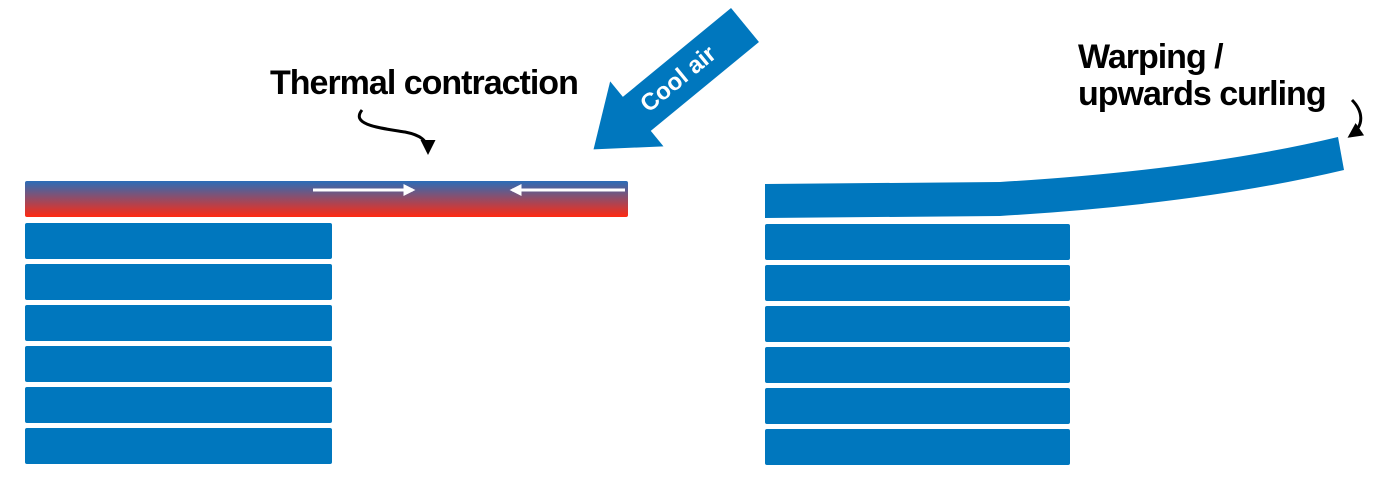  Describe the element at coordinates (326, 199) in the screenshot. I see `hot-layer` at that location.